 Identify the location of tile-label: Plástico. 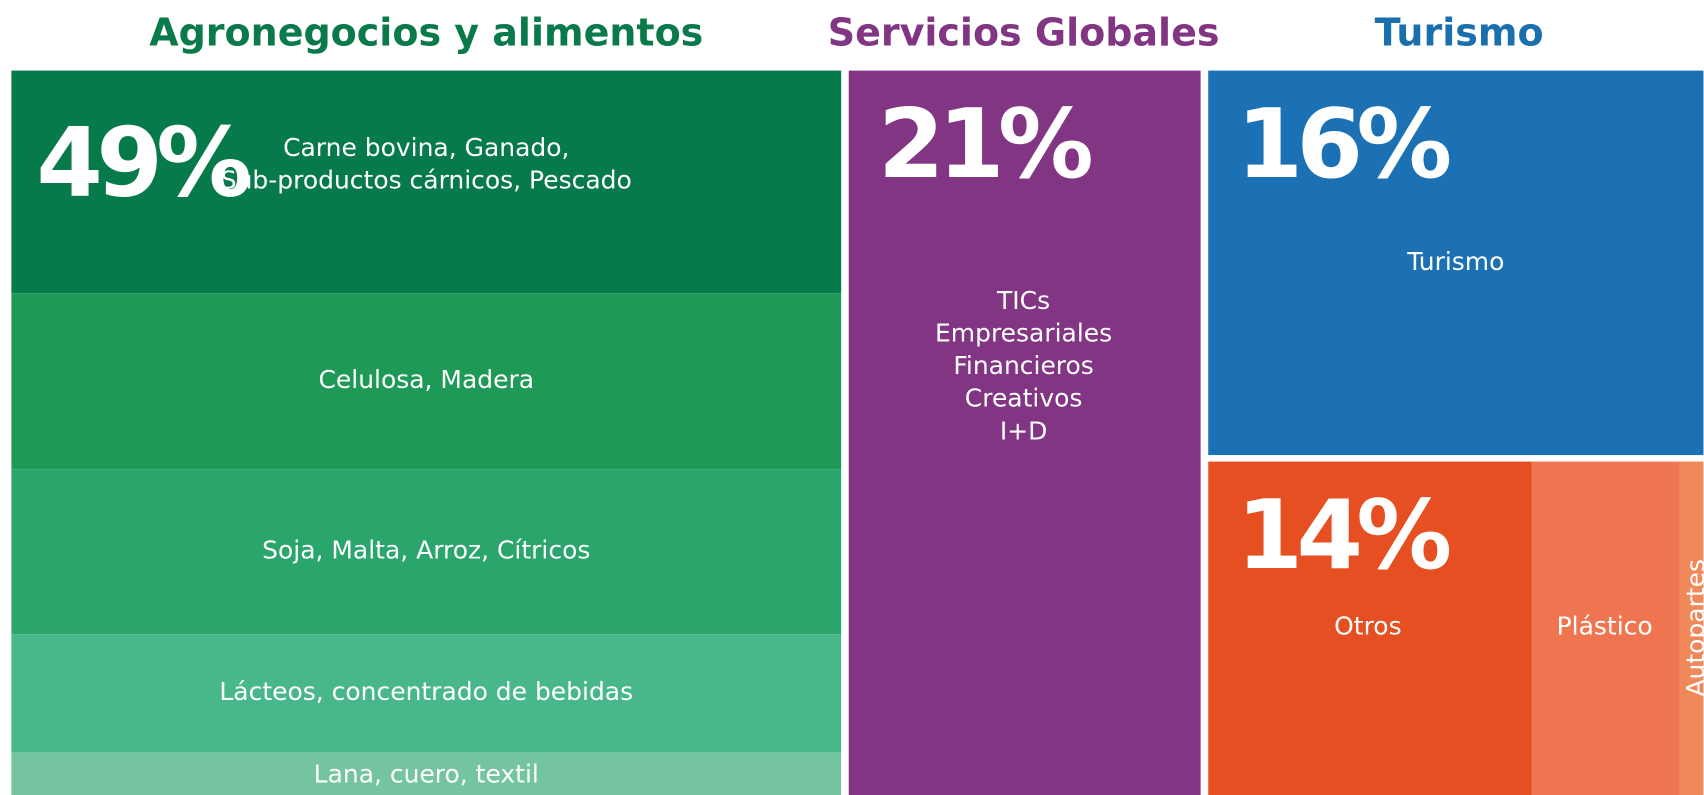
(1605, 626).